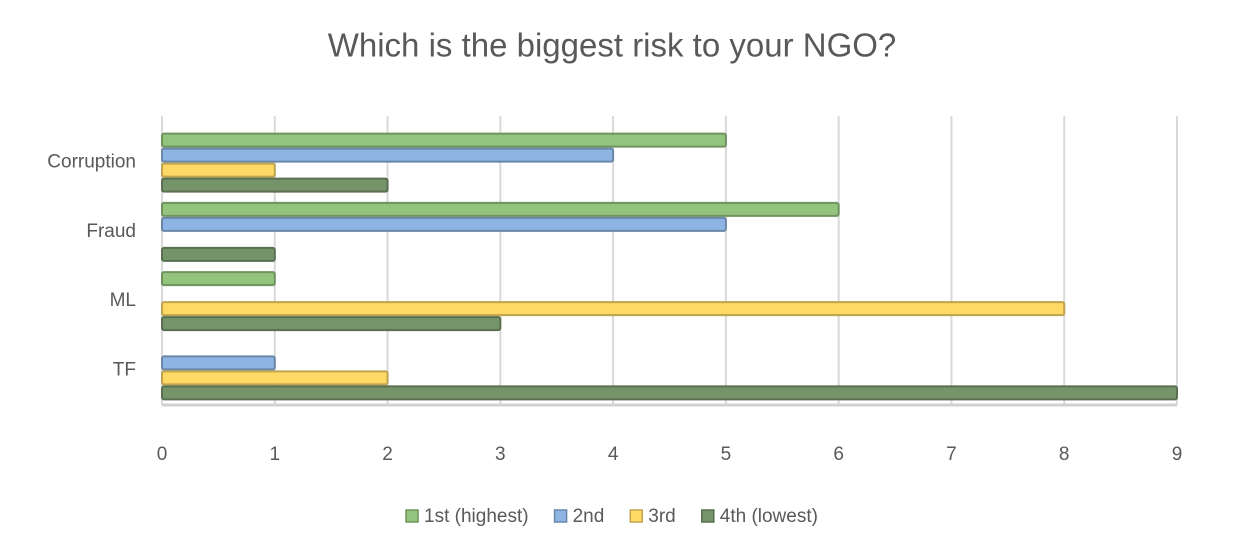 This screenshot has width=1249, height=555. What do you see at coordinates (589, 516) in the screenshot?
I see `legend-label: 2nd` at bounding box center [589, 516].